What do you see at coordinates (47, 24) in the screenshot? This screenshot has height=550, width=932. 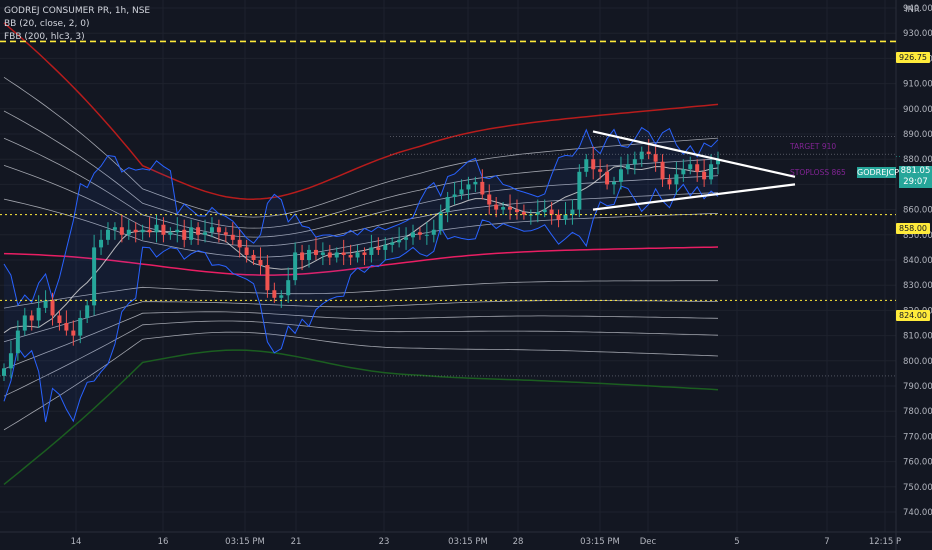 I see `bb-indicator-label: BB (20, close, 2, 0)` at bounding box center [47, 24].